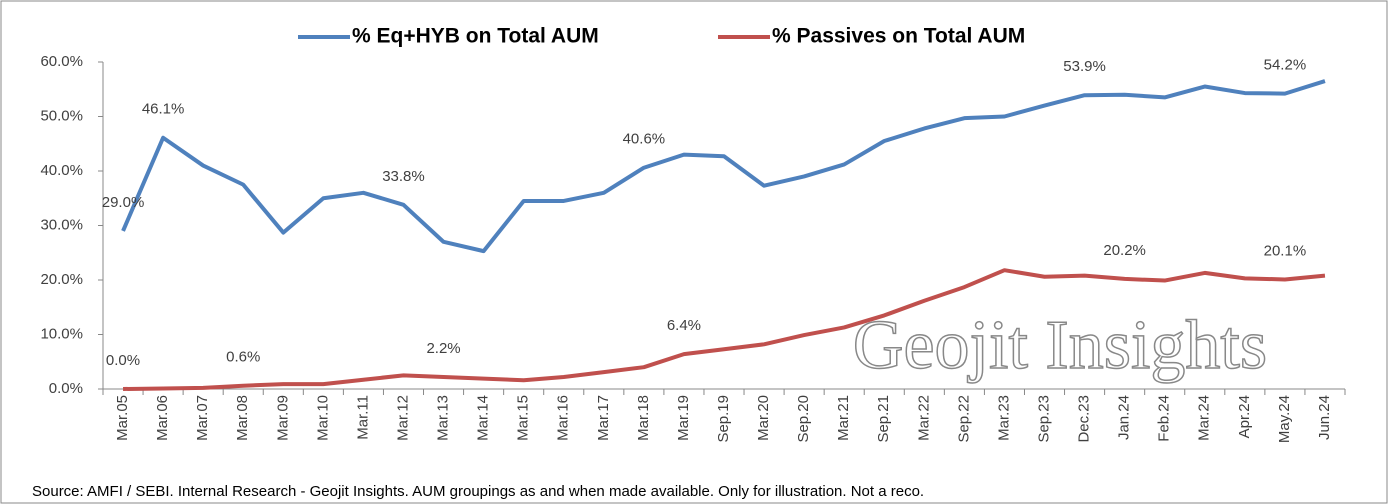 Image resolution: width=1389 pixels, height=504 pixels. What do you see at coordinates (1244, 416) in the screenshot?
I see `x-tick-label: Apr.24` at bounding box center [1244, 416].